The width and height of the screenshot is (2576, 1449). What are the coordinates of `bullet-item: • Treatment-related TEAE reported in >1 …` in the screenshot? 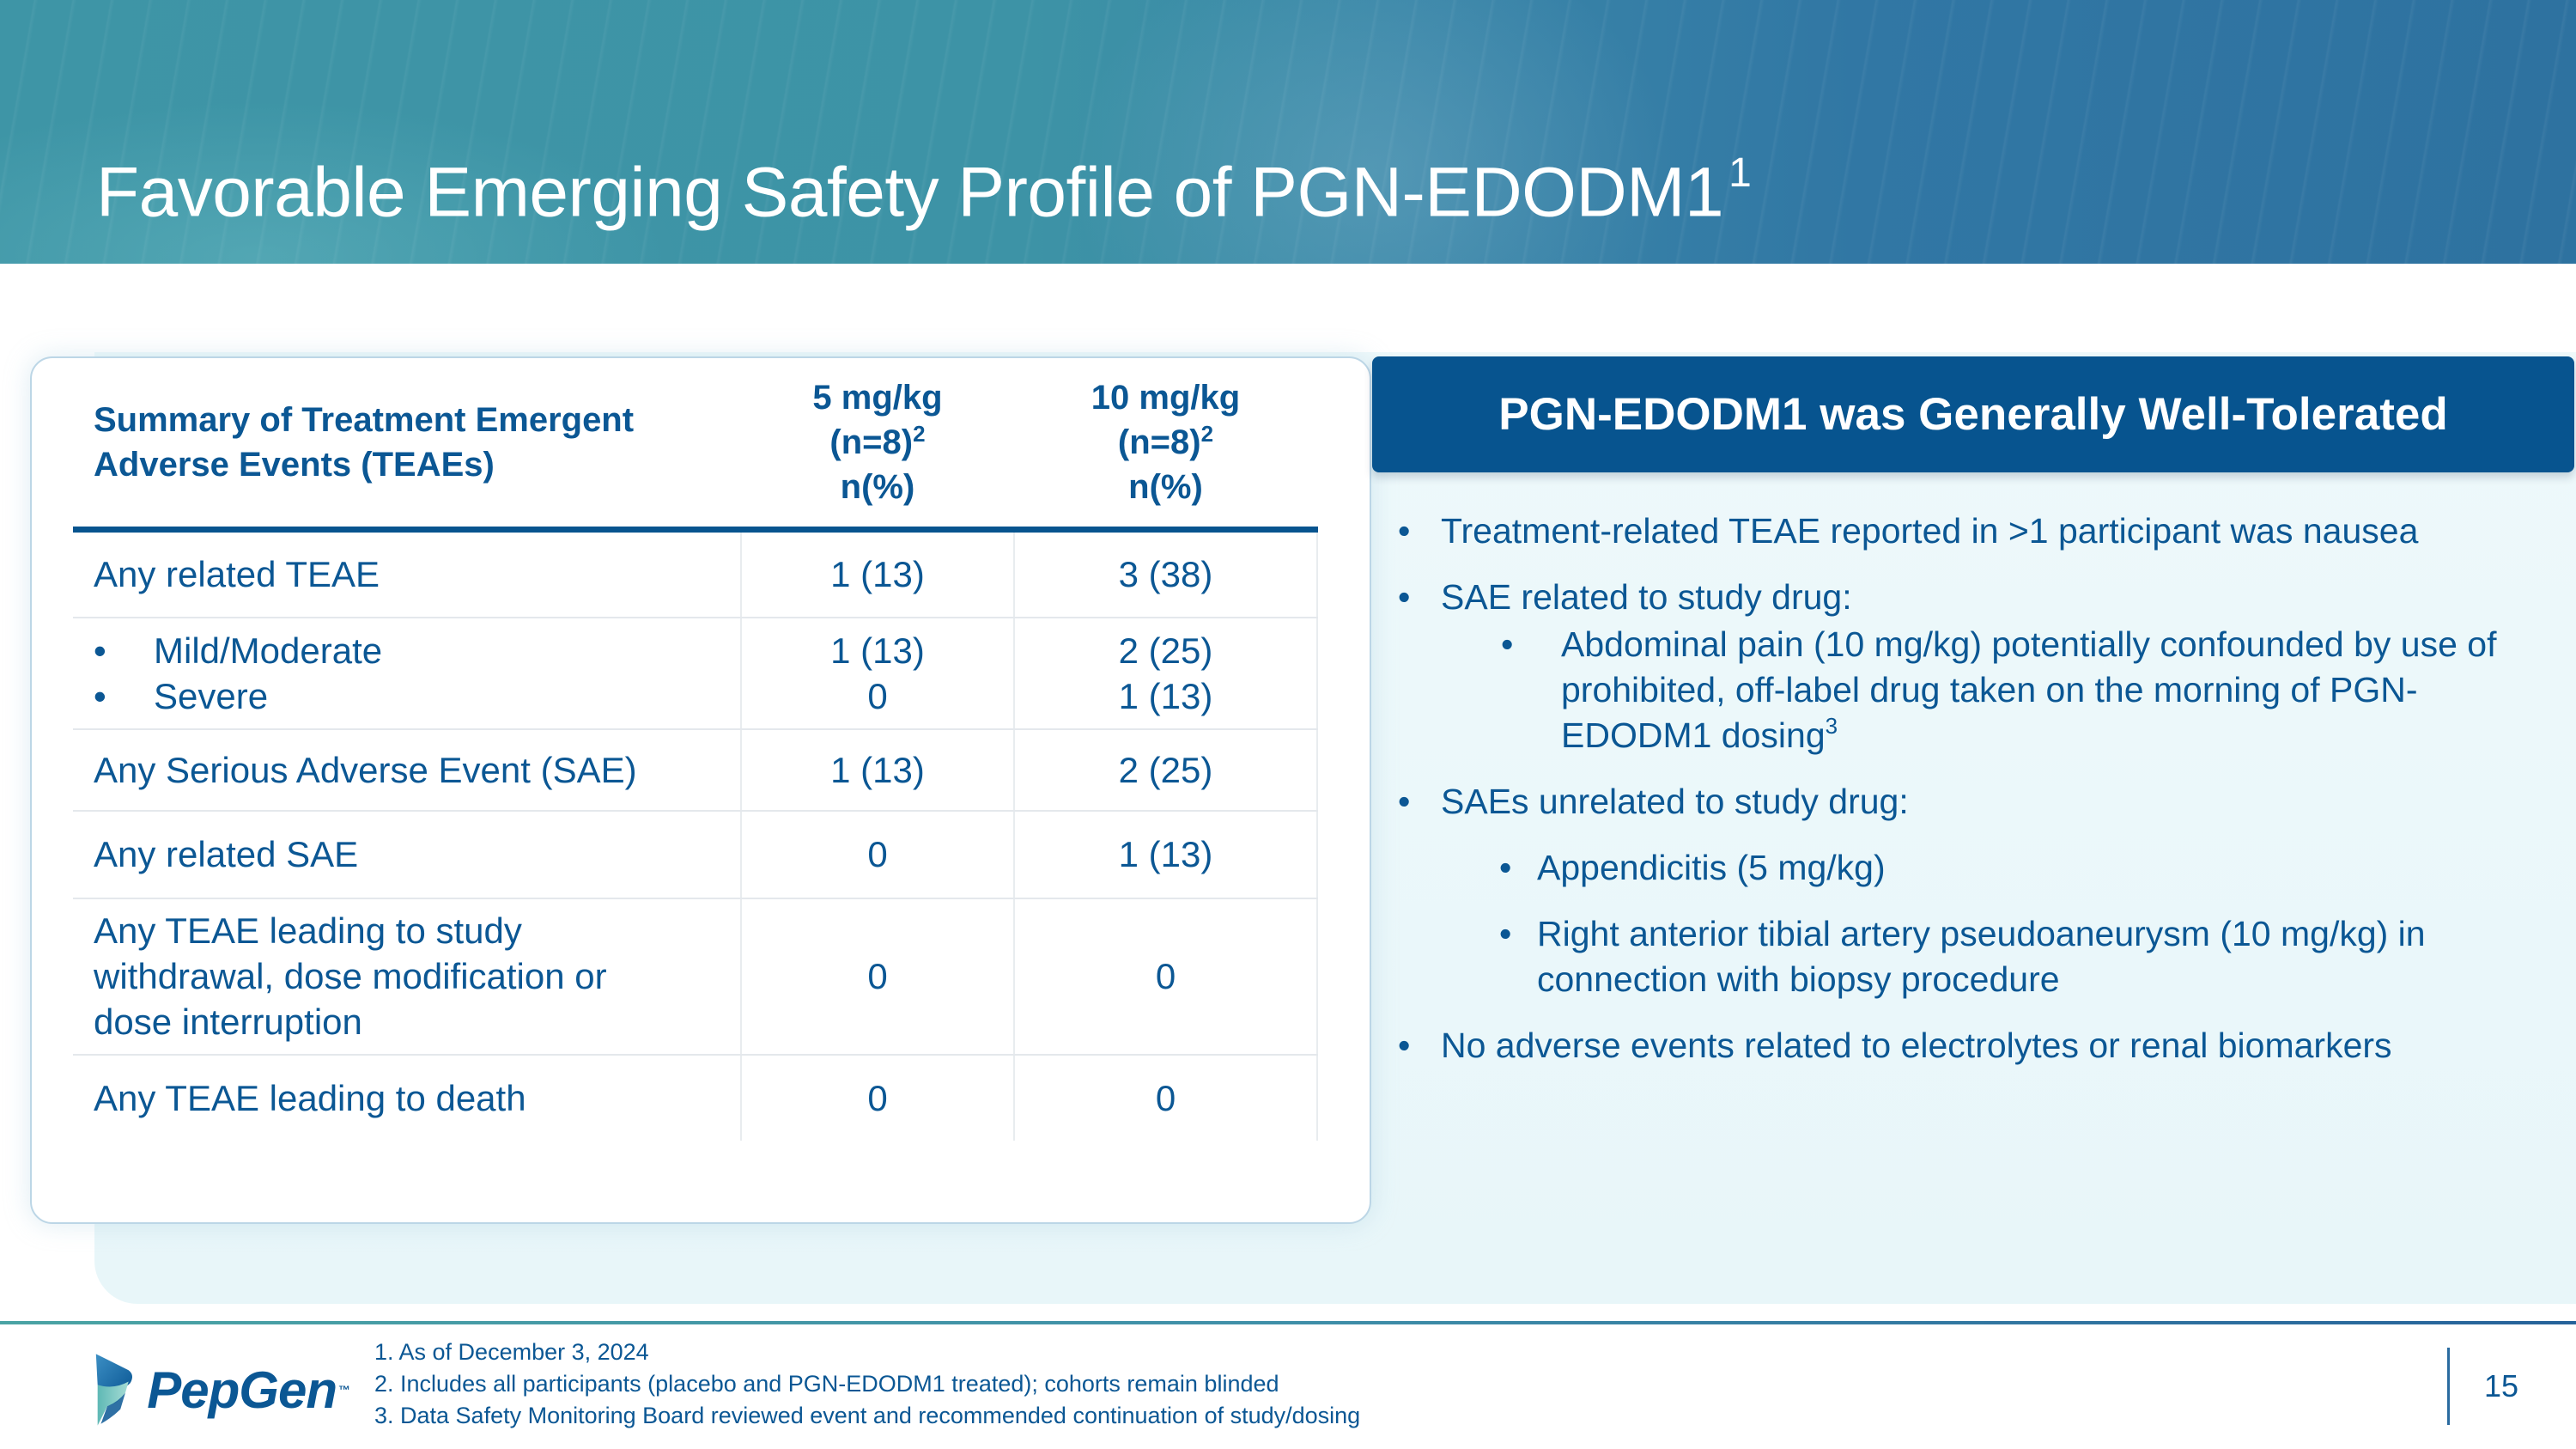 It's located at (1982, 531).